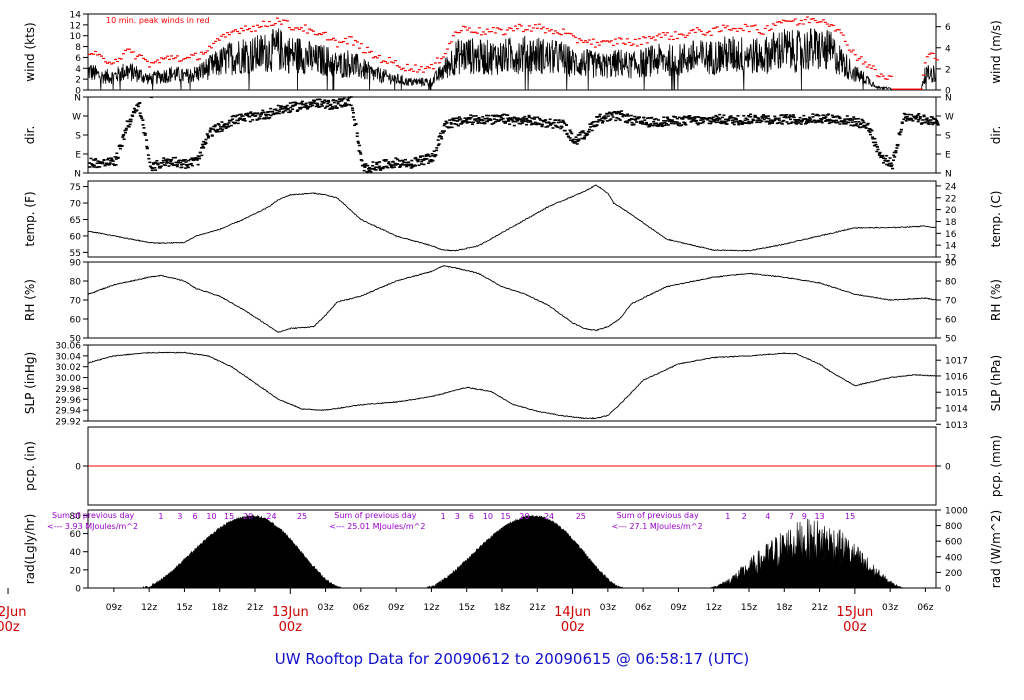 The width and height of the screenshot is (1024, 700). What do you see at coordinates (996, 383) in the screenshot?
I see `y-axis-label-right: SLP (hPa)` at bounding box center [996, 383].